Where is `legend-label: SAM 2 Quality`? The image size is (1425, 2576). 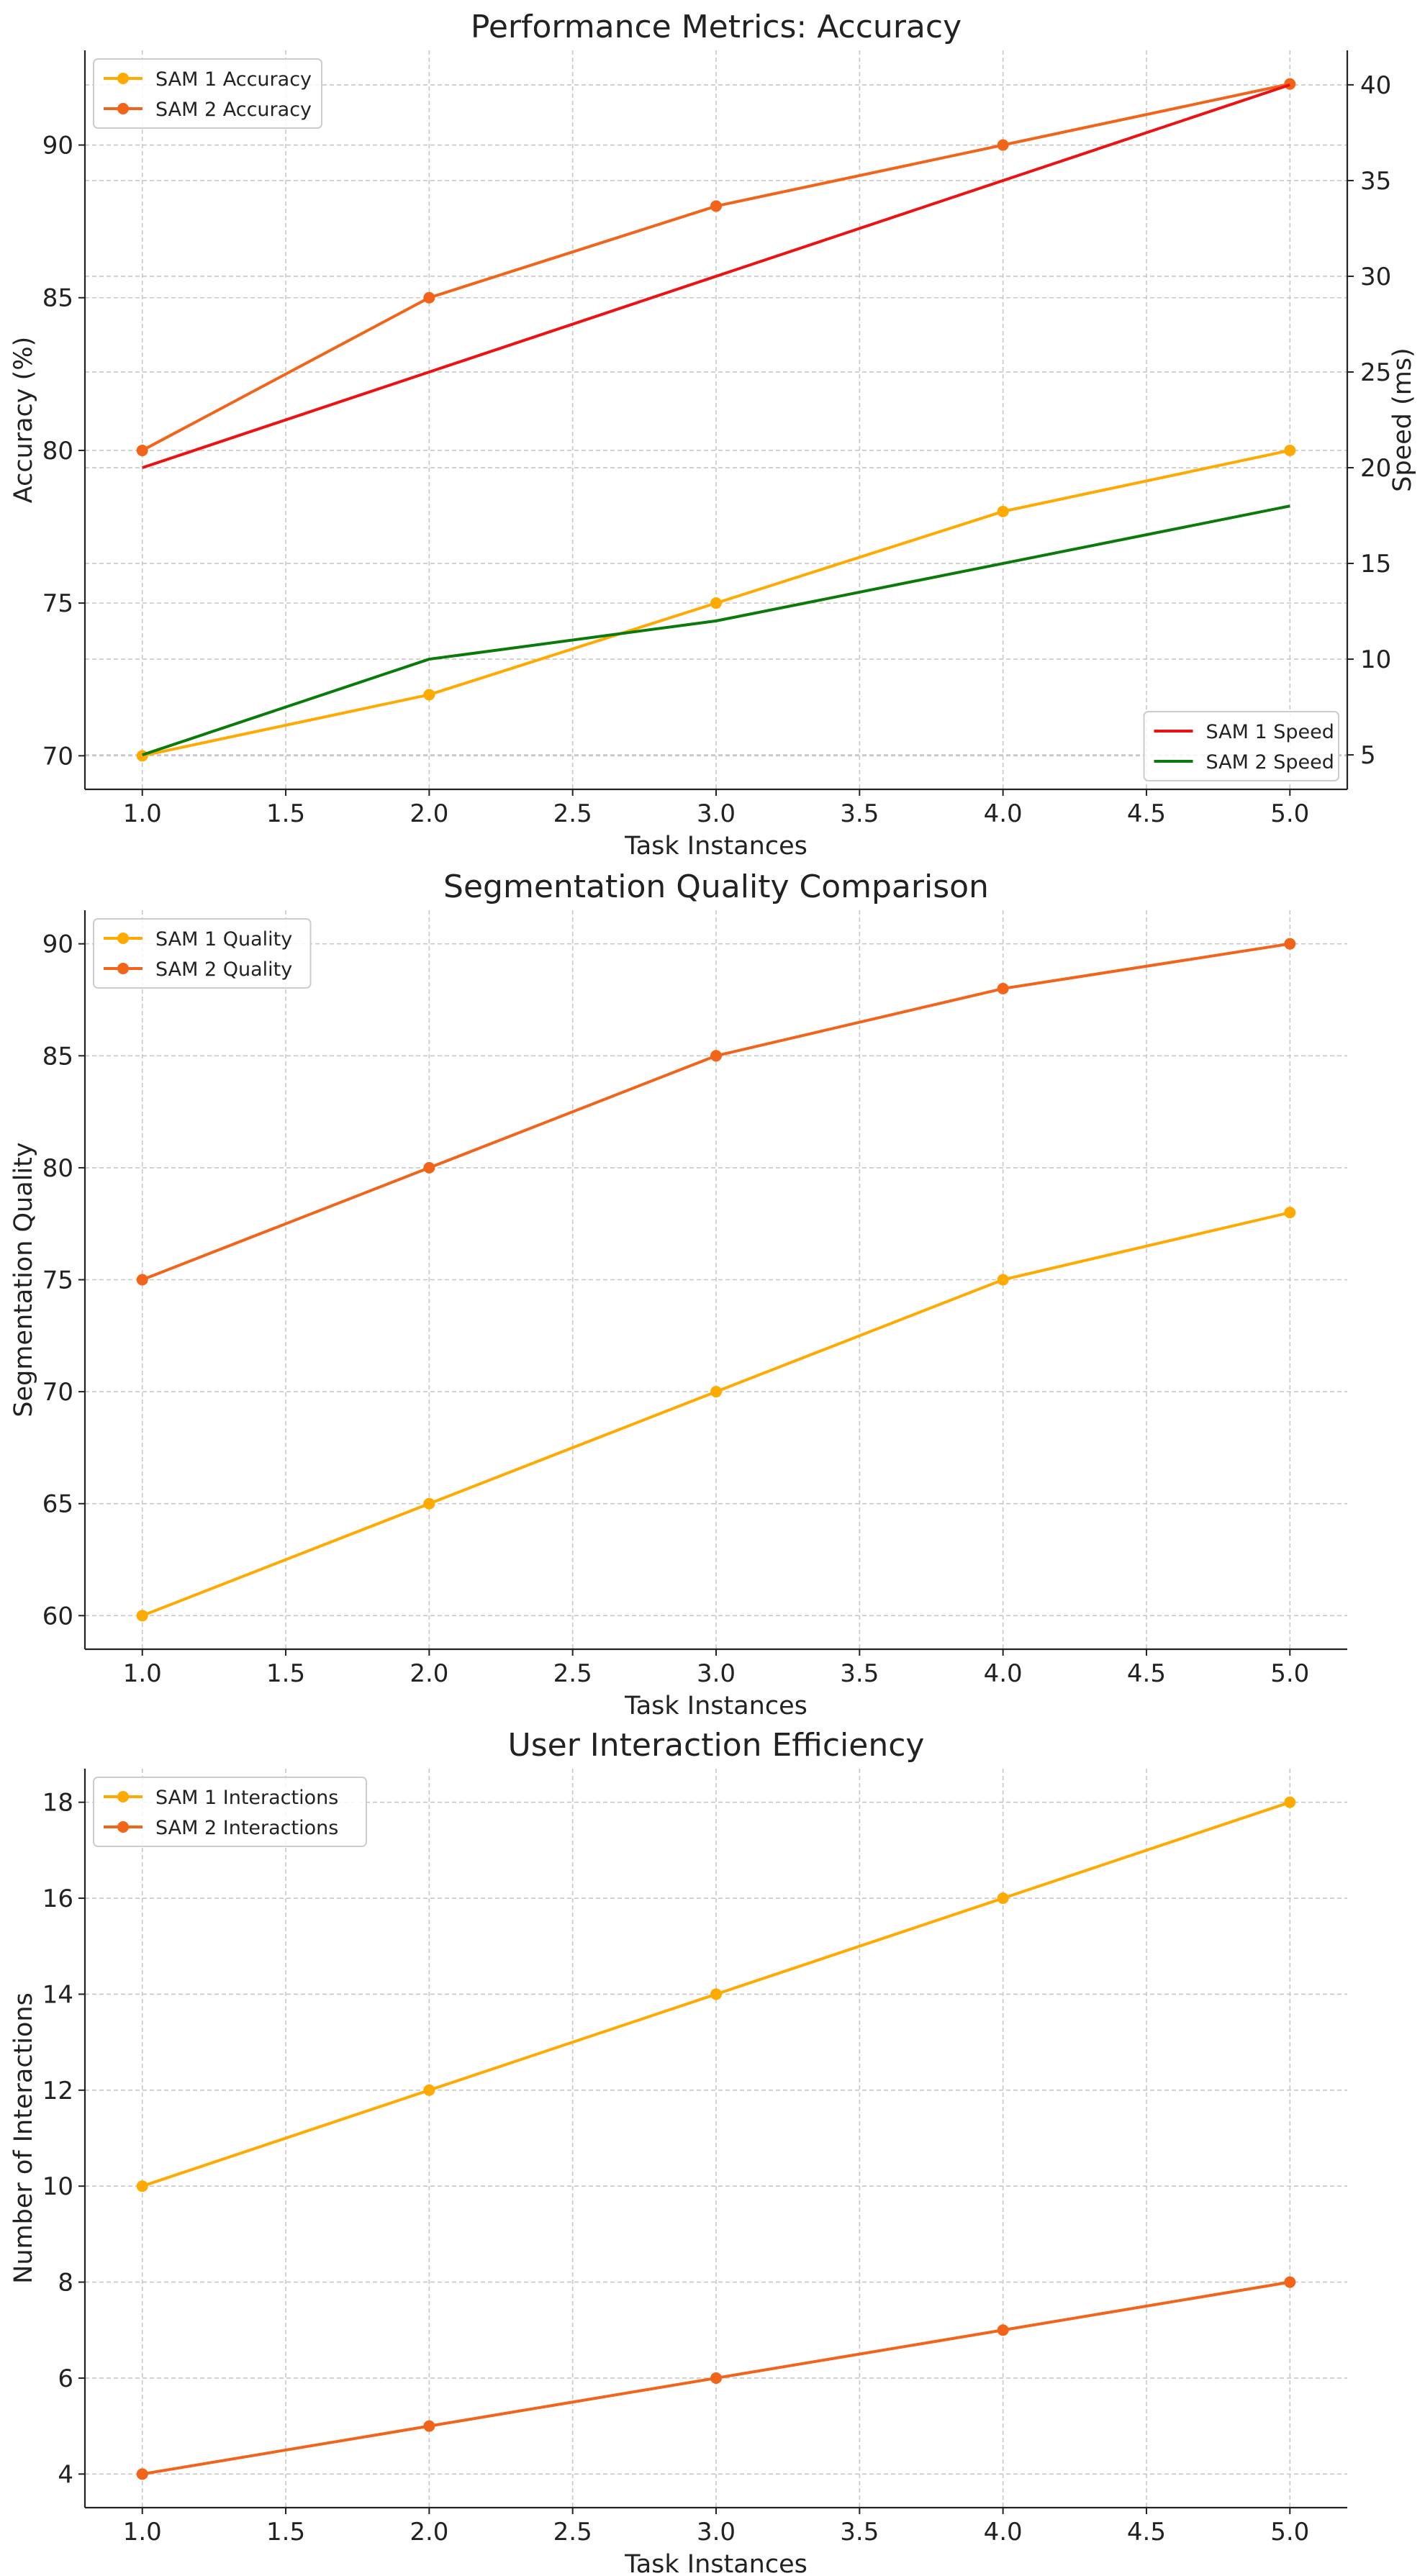 legend-label: SAM 2 Quality is located at coordinates (224, 969).